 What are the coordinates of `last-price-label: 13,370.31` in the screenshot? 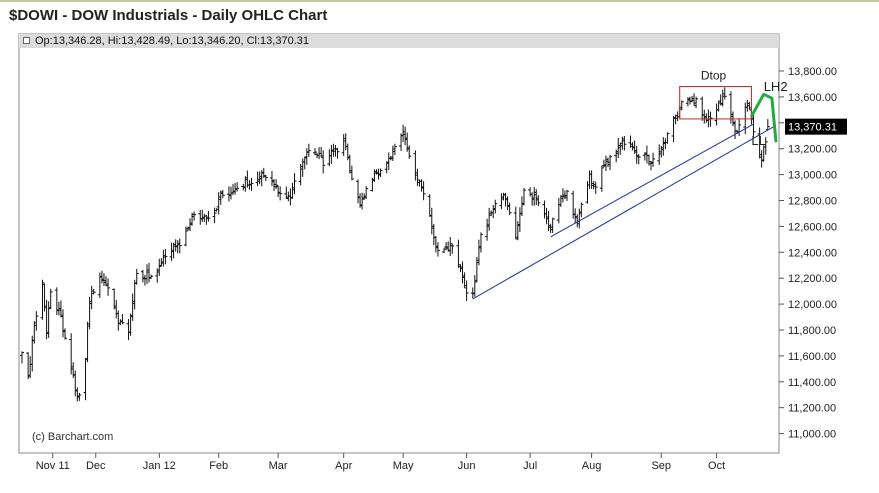 It's located at (812, 128).